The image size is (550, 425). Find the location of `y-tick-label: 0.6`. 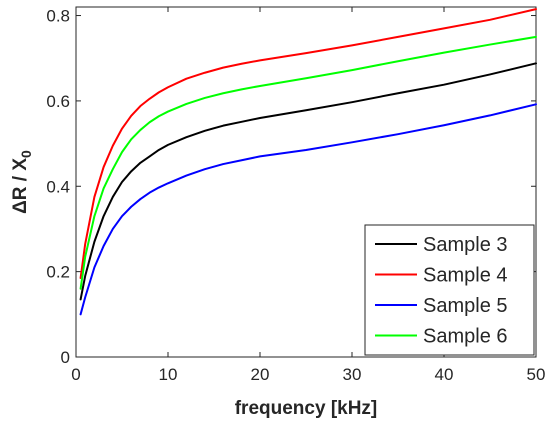

y-tick-label: 0.6 is located at coordinates (58, 101).